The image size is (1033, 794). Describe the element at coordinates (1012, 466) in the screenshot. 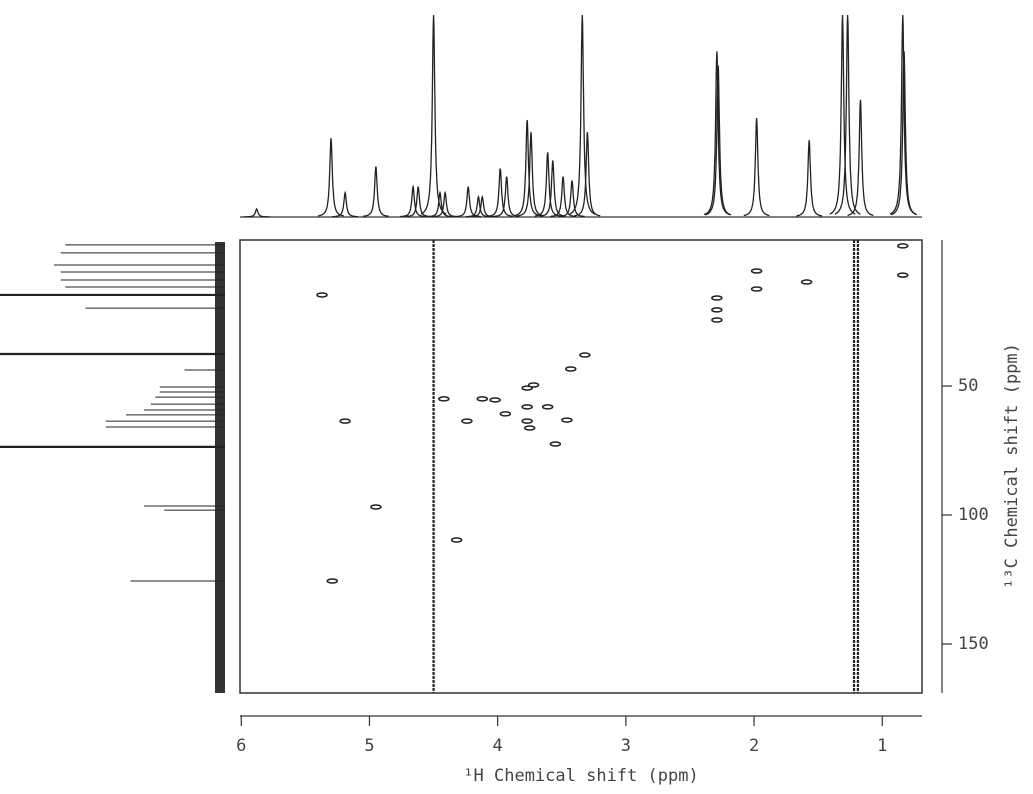

I see `y-axis-label: ¹³C Chemical shift (ppm)` at that location.